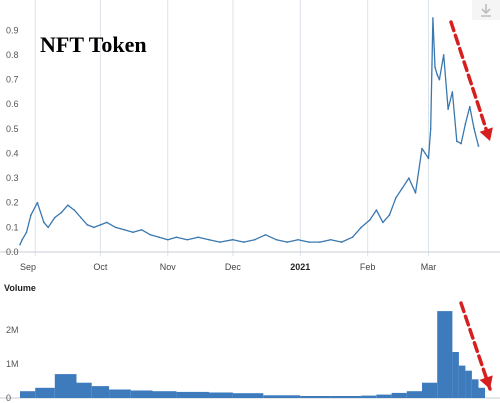  I want to click on volume-title: Volume, so click(20, 288).